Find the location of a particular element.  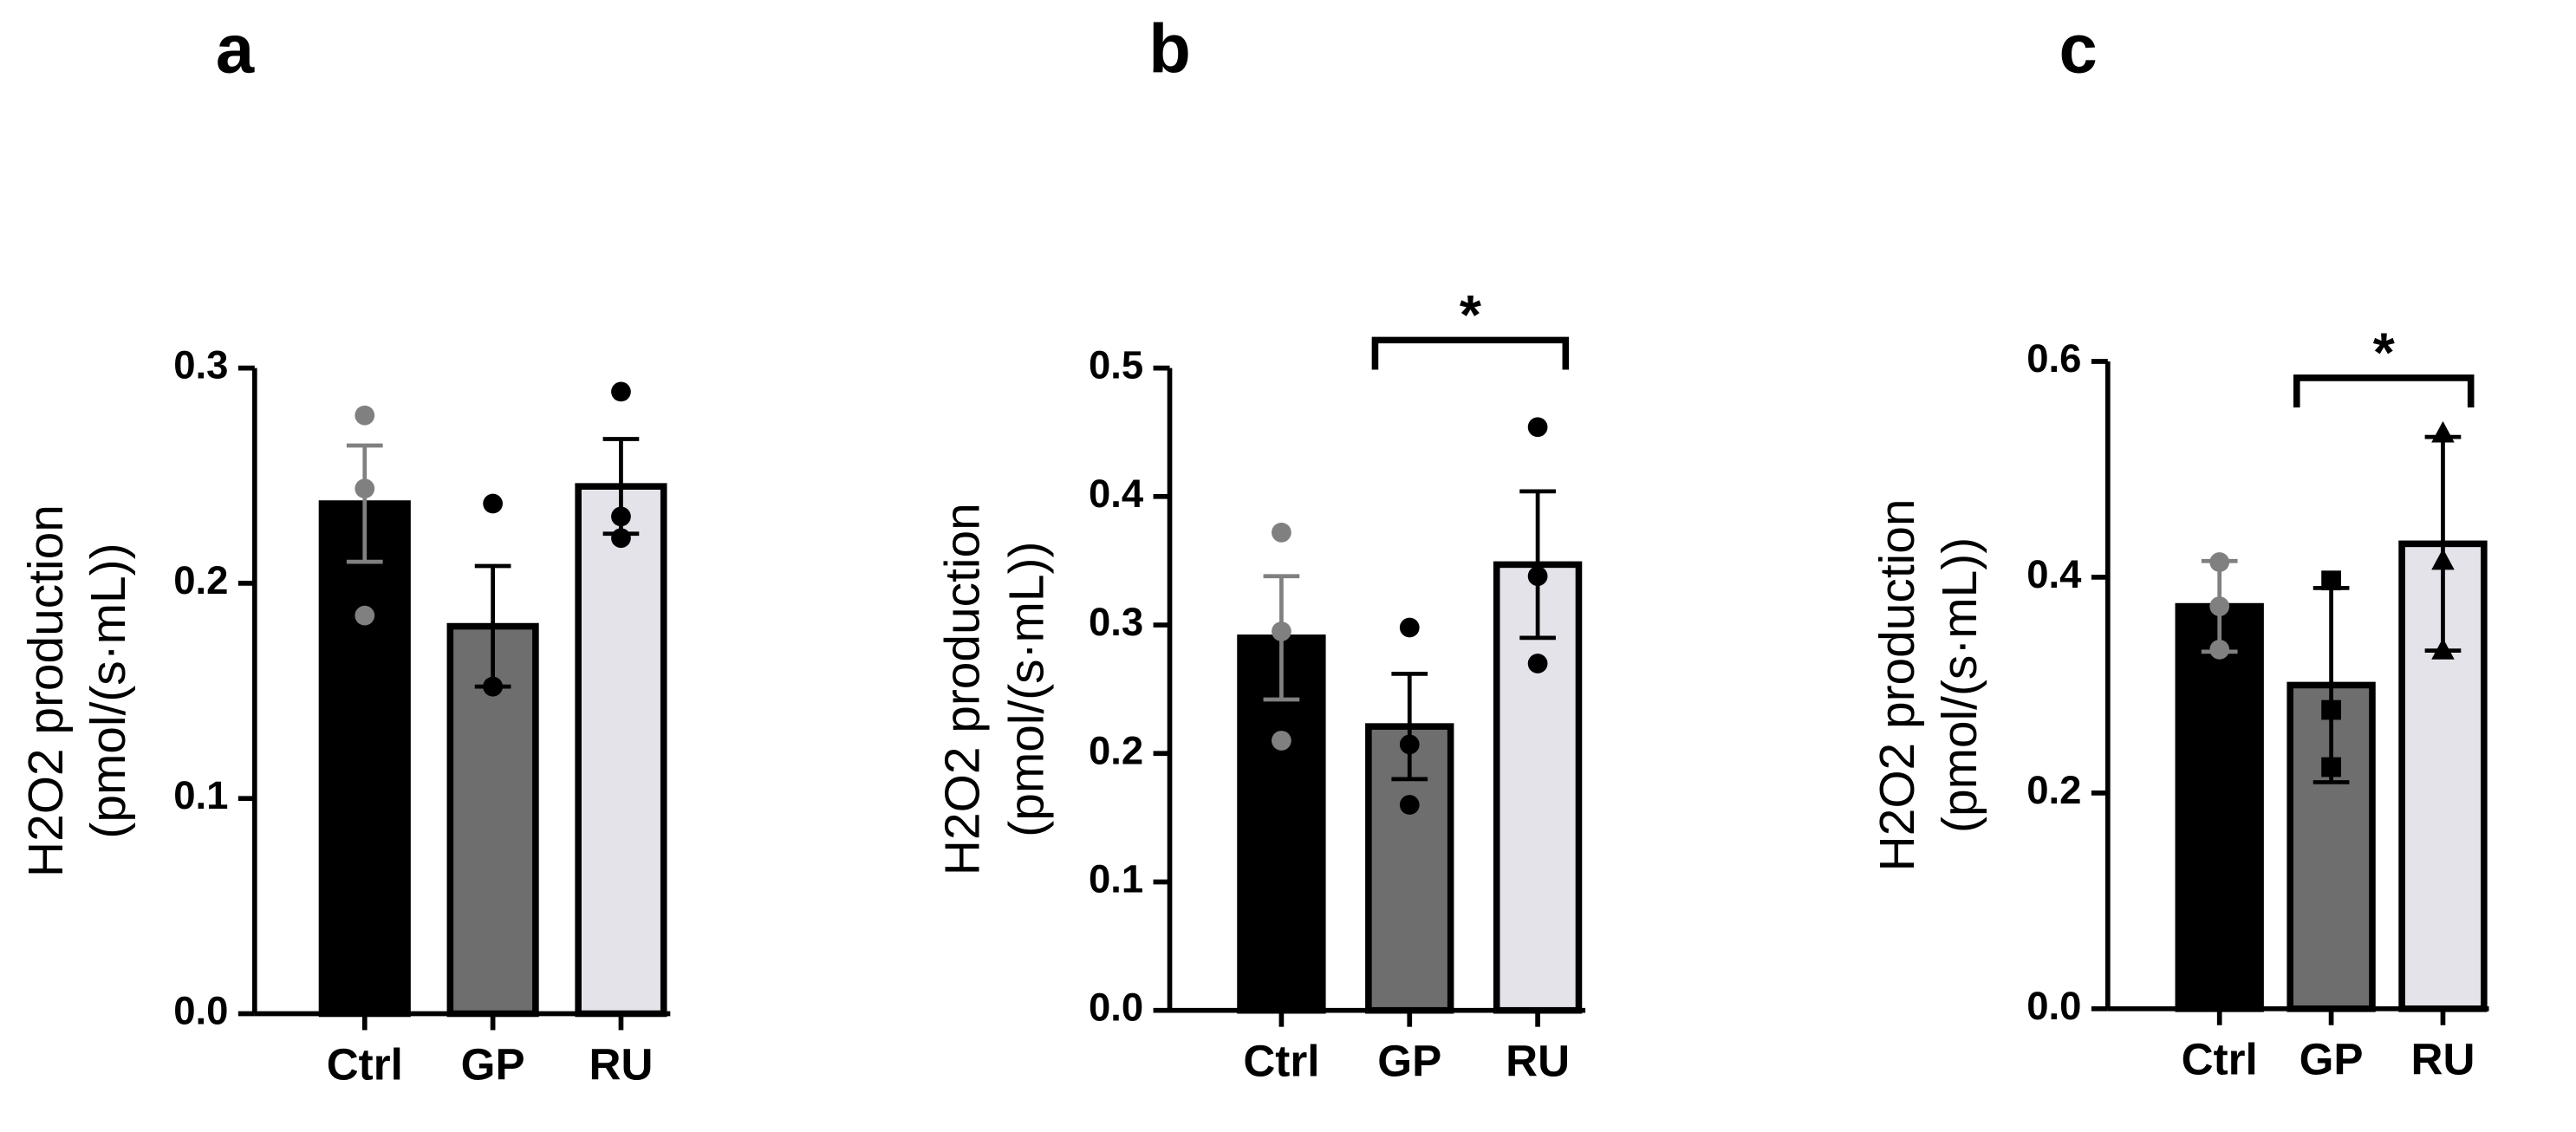

panel-label: a is located at coordinates (235, 48).